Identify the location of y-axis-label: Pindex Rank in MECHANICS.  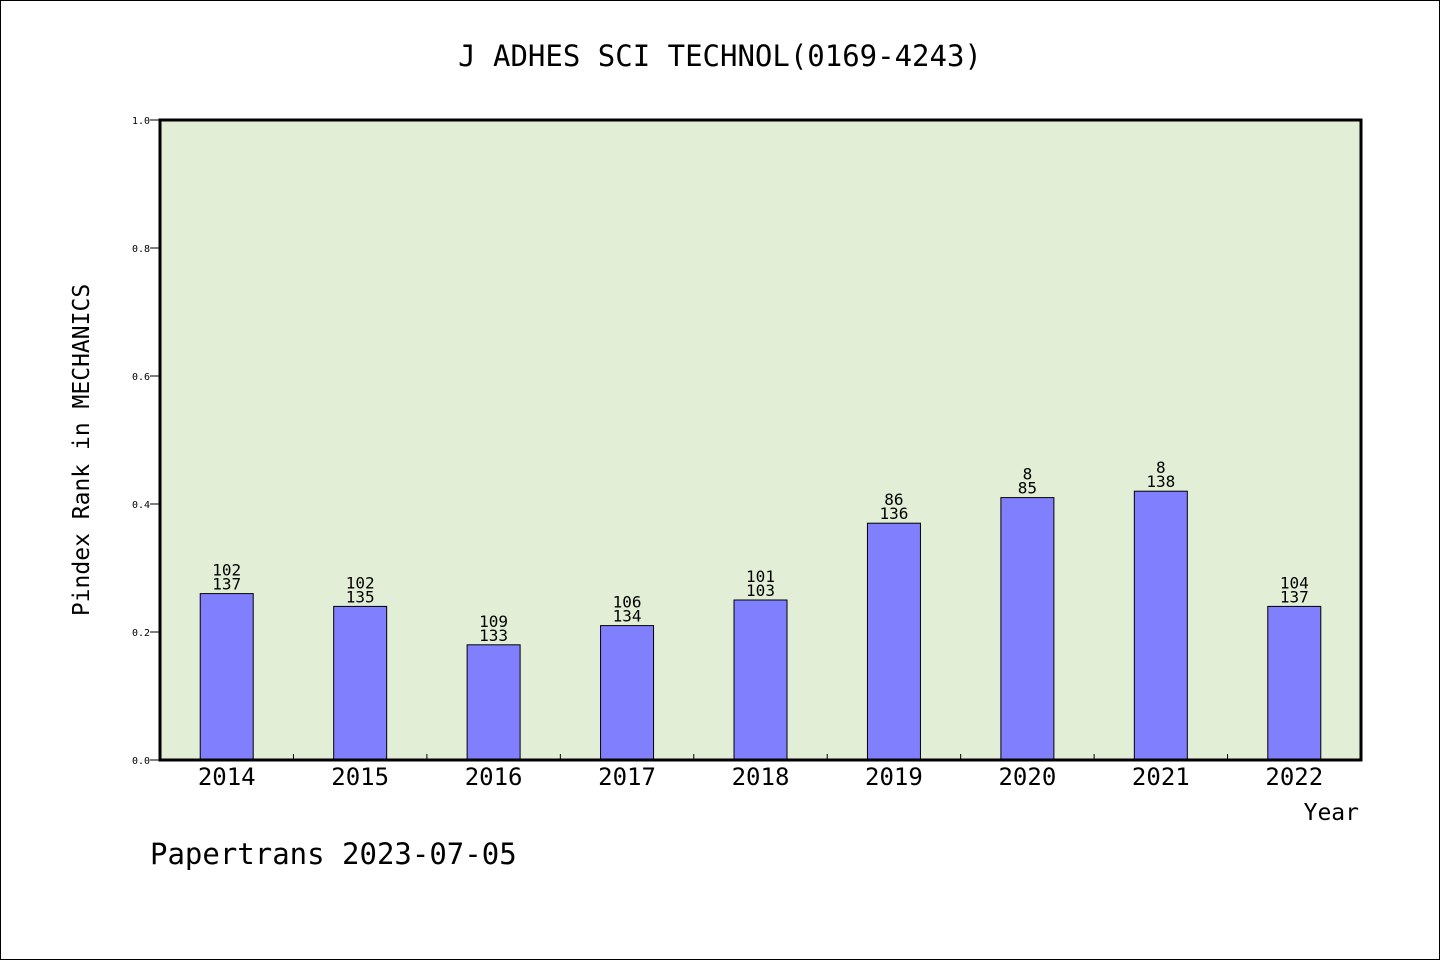
(82, 450).